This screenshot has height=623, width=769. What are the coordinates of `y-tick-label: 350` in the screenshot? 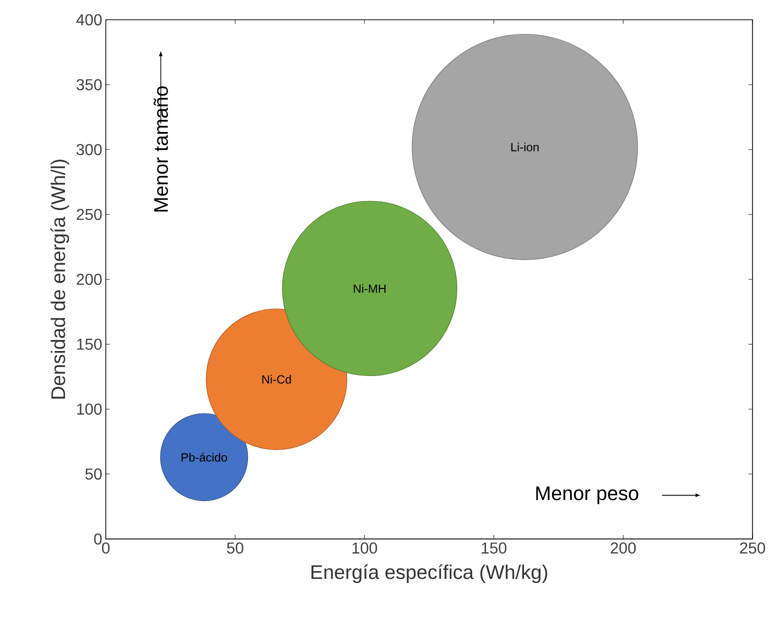 It's located at (89, 84).